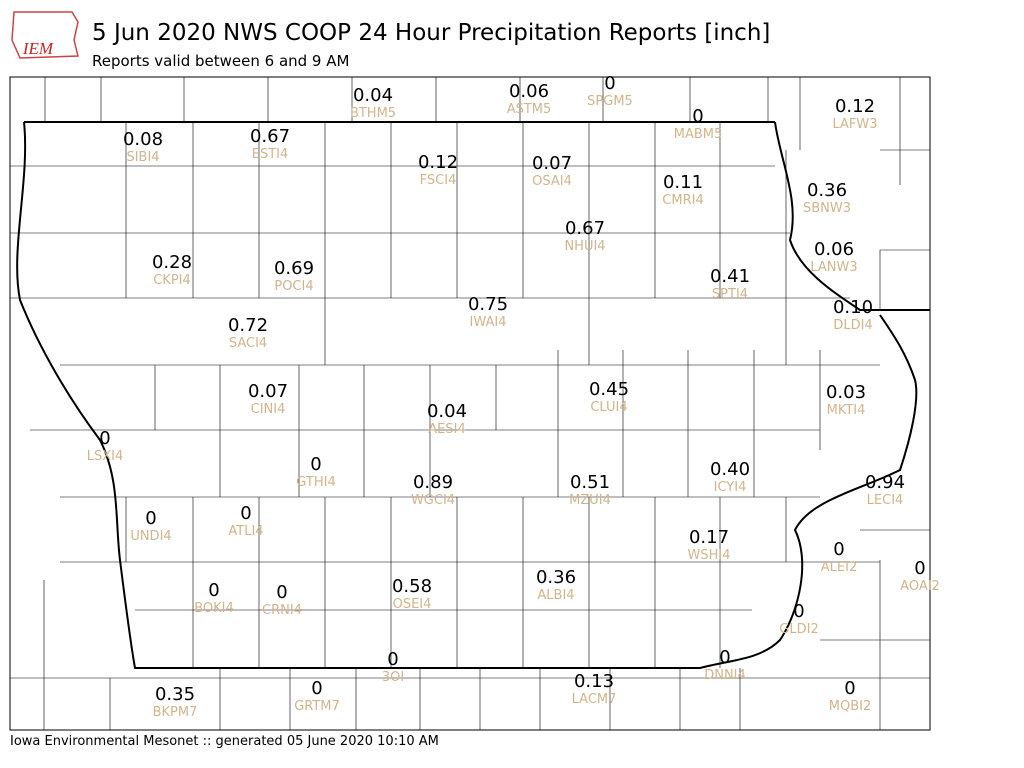  Describe the element at coordinates (446, 429) in the screenshot. I see `station-id: AESI4` at that location.